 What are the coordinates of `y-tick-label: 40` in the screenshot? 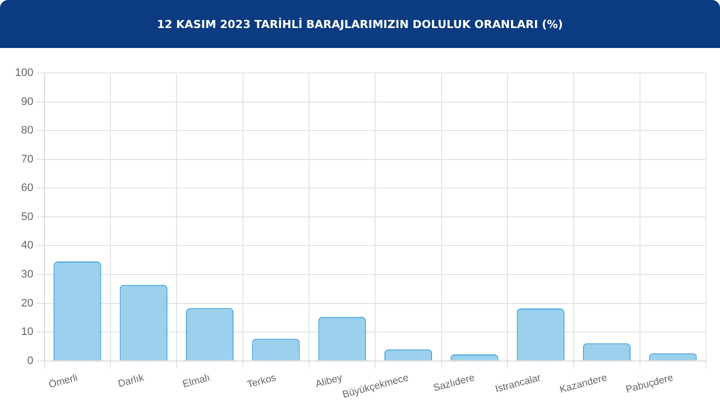 It's located at (27, 246).